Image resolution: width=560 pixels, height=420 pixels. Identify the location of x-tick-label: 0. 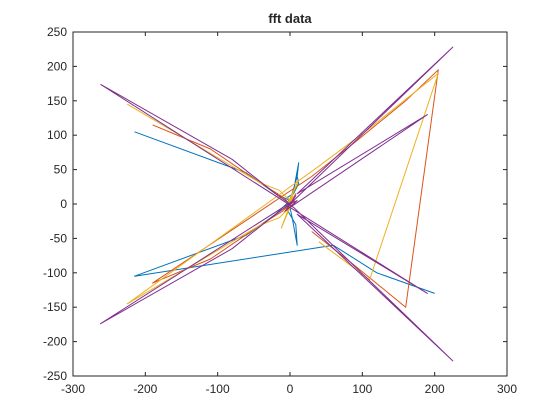
(290, 389).